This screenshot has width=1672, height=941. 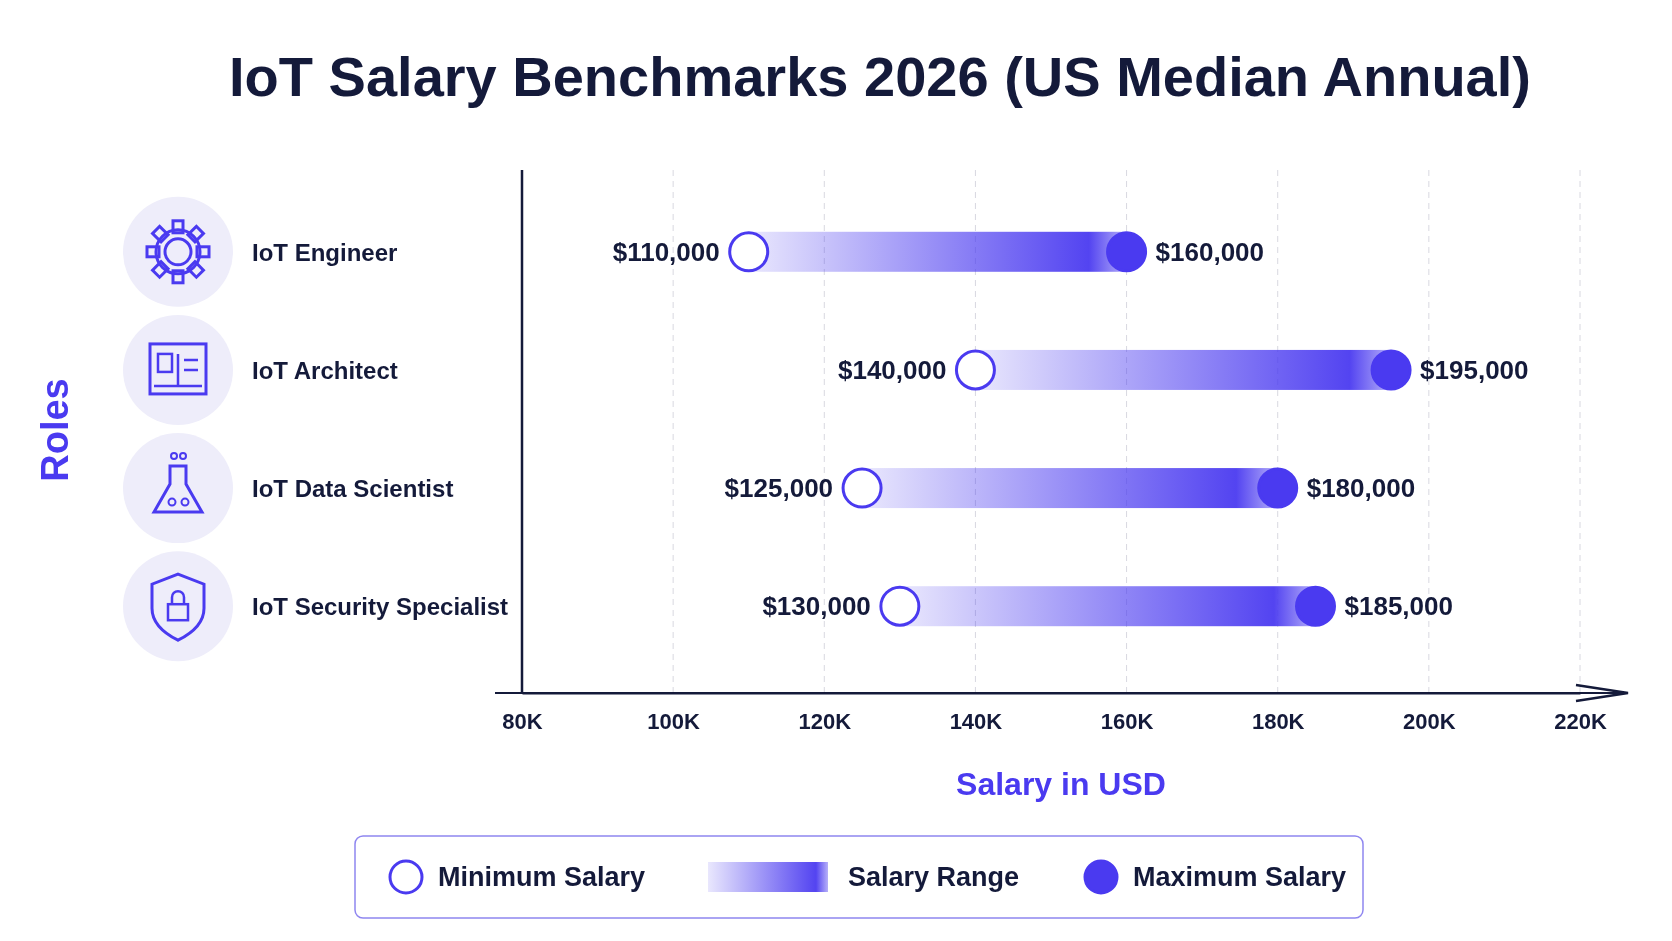 I want to click on data-label: $140,000, so click(x=892, y=369).